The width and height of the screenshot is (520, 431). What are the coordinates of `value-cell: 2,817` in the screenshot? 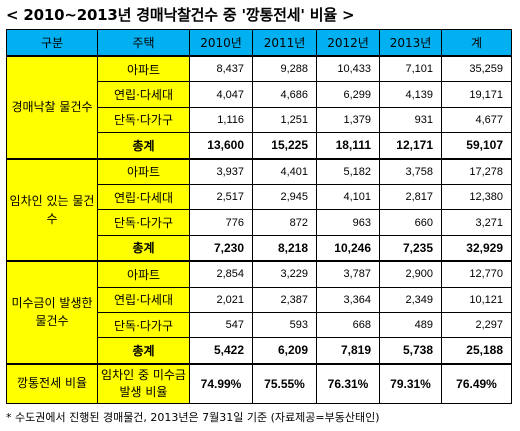 It's located at (410, 197).